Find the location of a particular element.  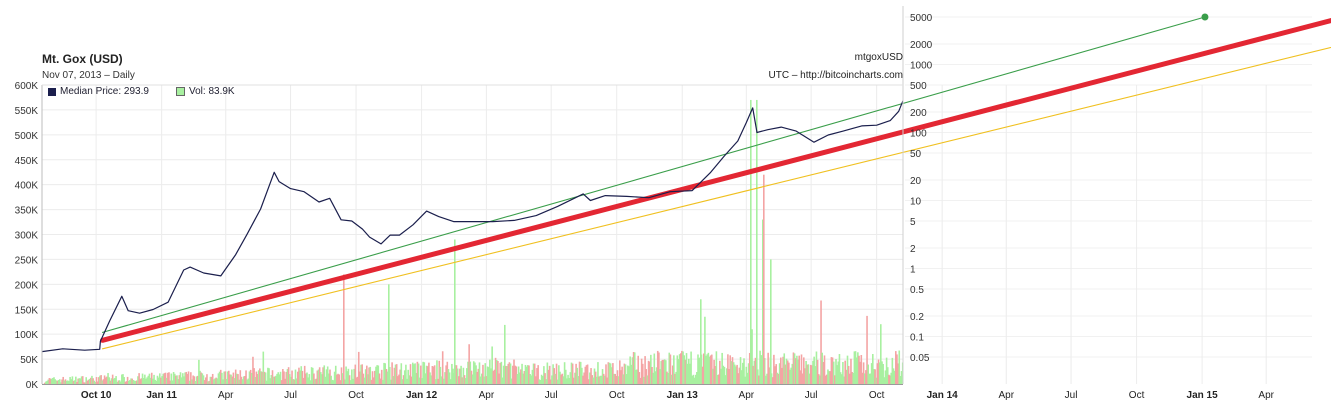

x-tick-label: Oct is located at coordinates (877, 395).